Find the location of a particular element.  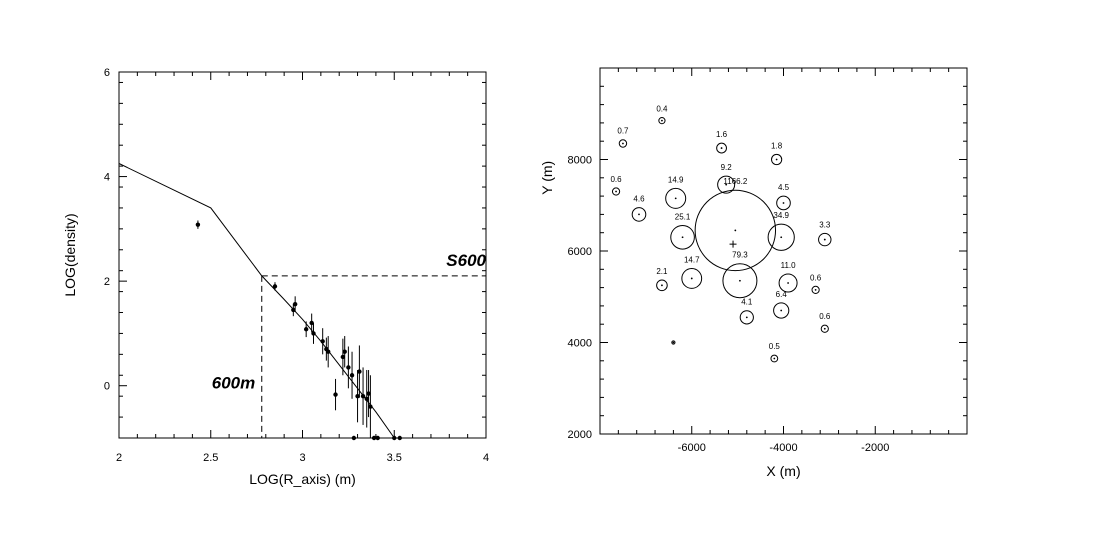

detector-value-label: 1166.2 is located at coordinates (735, 181).